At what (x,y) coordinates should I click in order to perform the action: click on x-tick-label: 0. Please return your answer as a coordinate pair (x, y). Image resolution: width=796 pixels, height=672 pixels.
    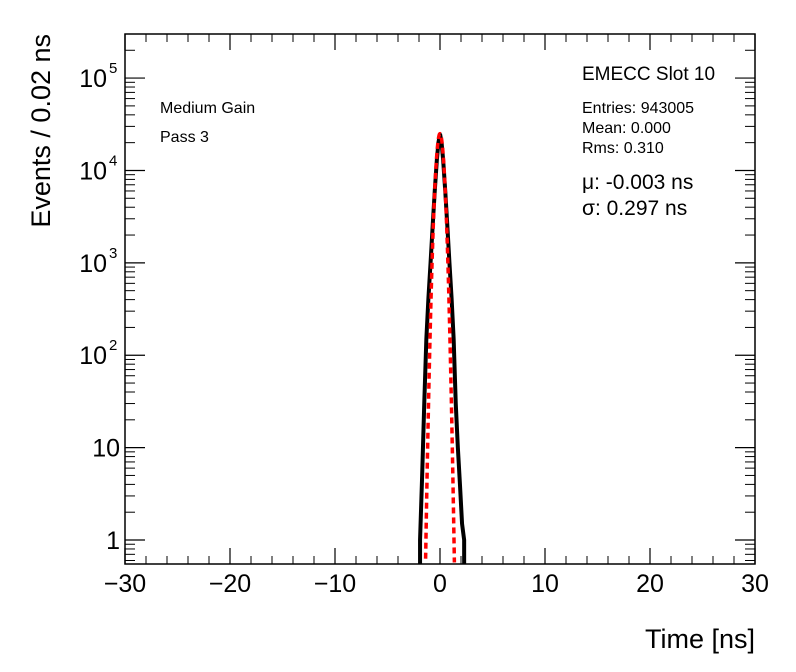
    Looking at the image, I should click on (440, 584).